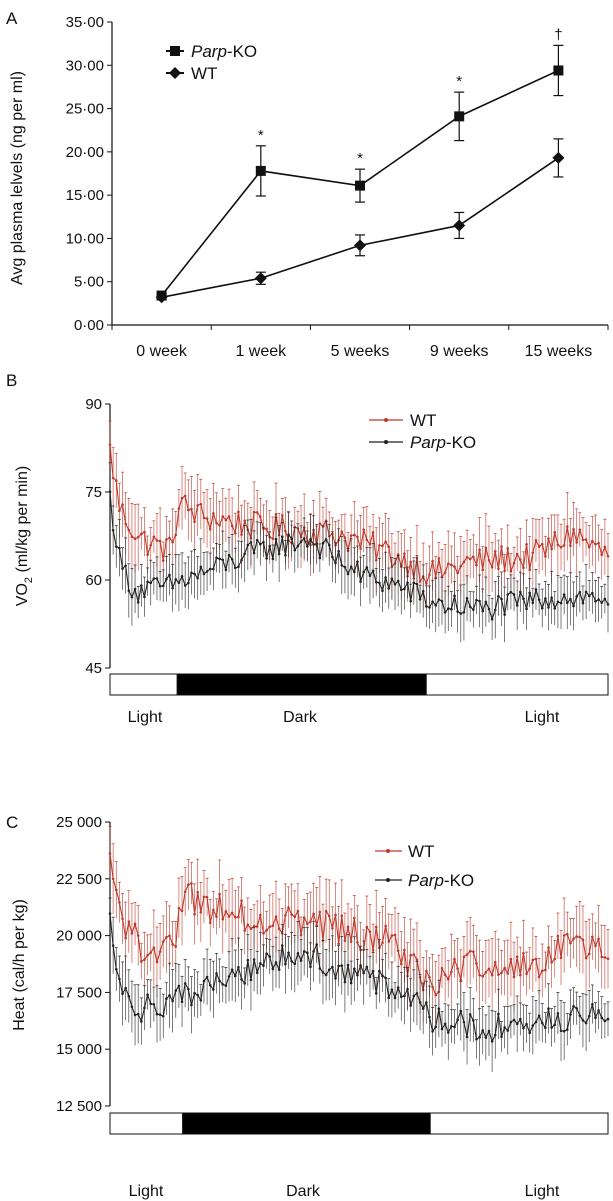 The image size is (613, 1201). I want to click on panel-a-square-point, so click(558, 70).